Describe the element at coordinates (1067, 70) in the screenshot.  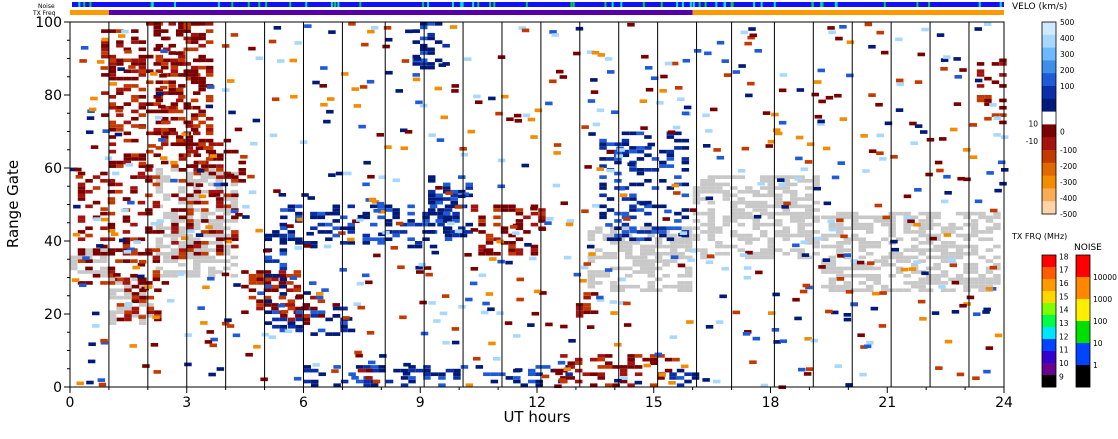
I see `velocity-tick-label: 200` at that location.